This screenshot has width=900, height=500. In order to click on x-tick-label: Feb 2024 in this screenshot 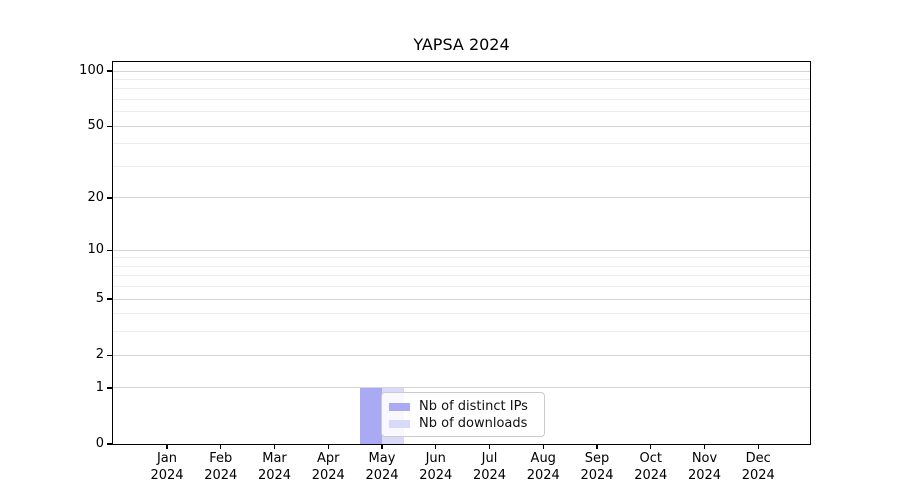, I will do `click(221, 467)`.